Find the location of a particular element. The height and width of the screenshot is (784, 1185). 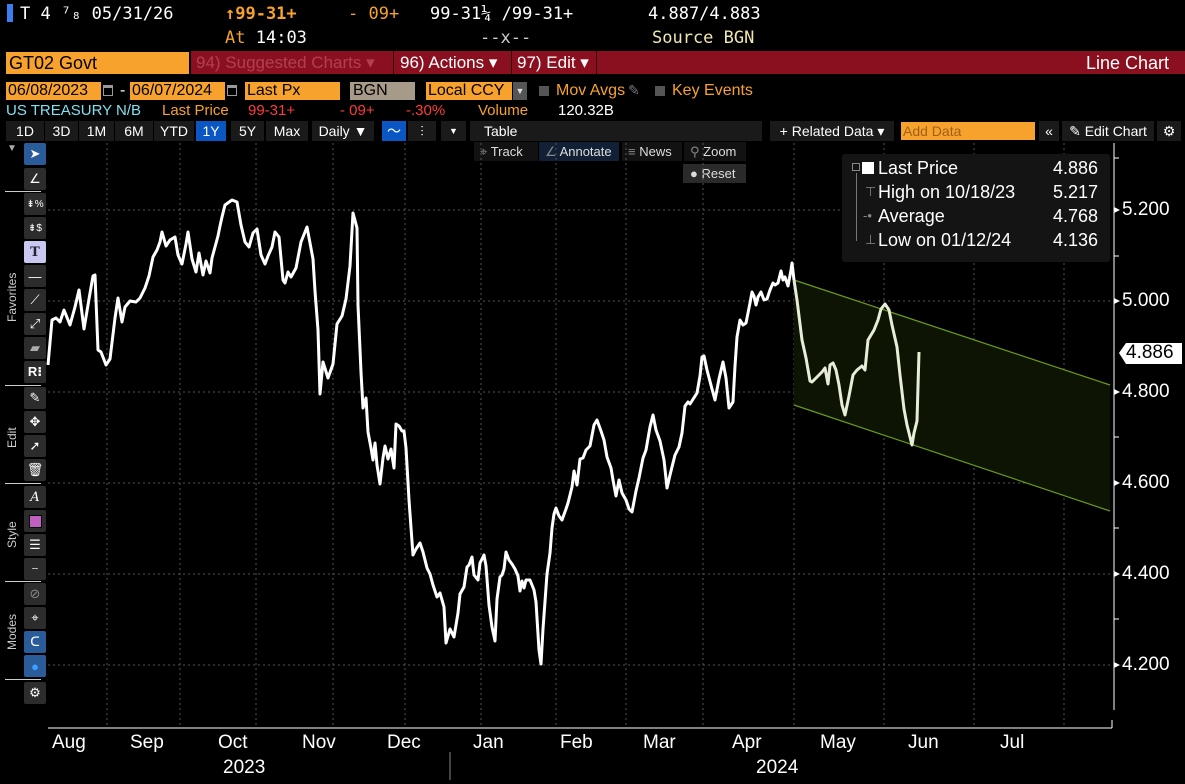

source-input: BGN is located at coordinates (382, 91).